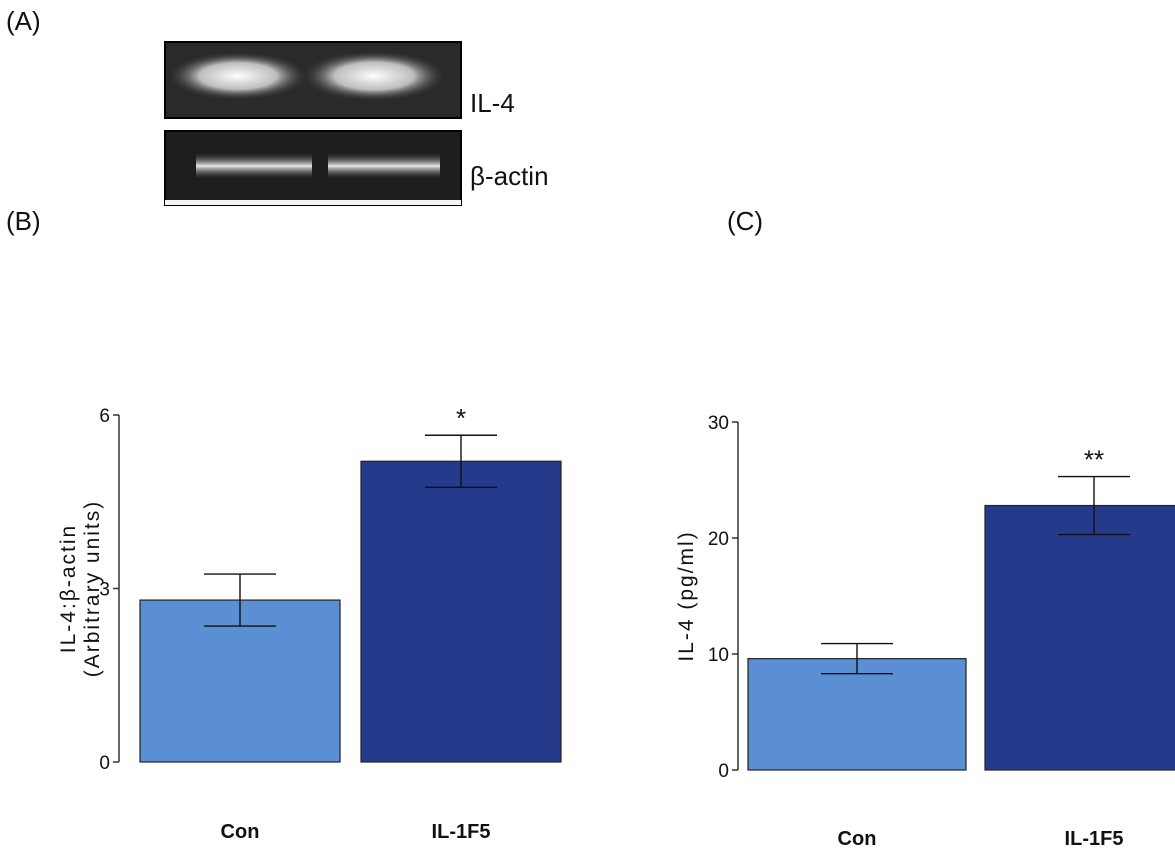  What do you see at coordinates (718, 655) in the screenshot?
I see `y-tick-label: 10` at bounding box center [718, 655].